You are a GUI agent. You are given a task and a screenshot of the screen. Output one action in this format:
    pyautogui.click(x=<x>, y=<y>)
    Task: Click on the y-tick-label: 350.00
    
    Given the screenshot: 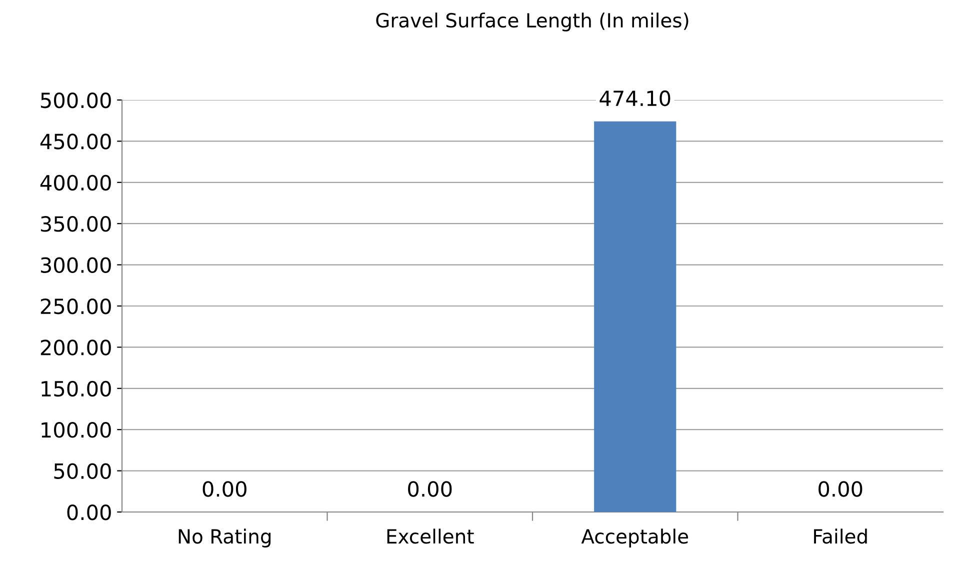 What is the action you would take?
    pyautogui.click(x=75, y=224)
    